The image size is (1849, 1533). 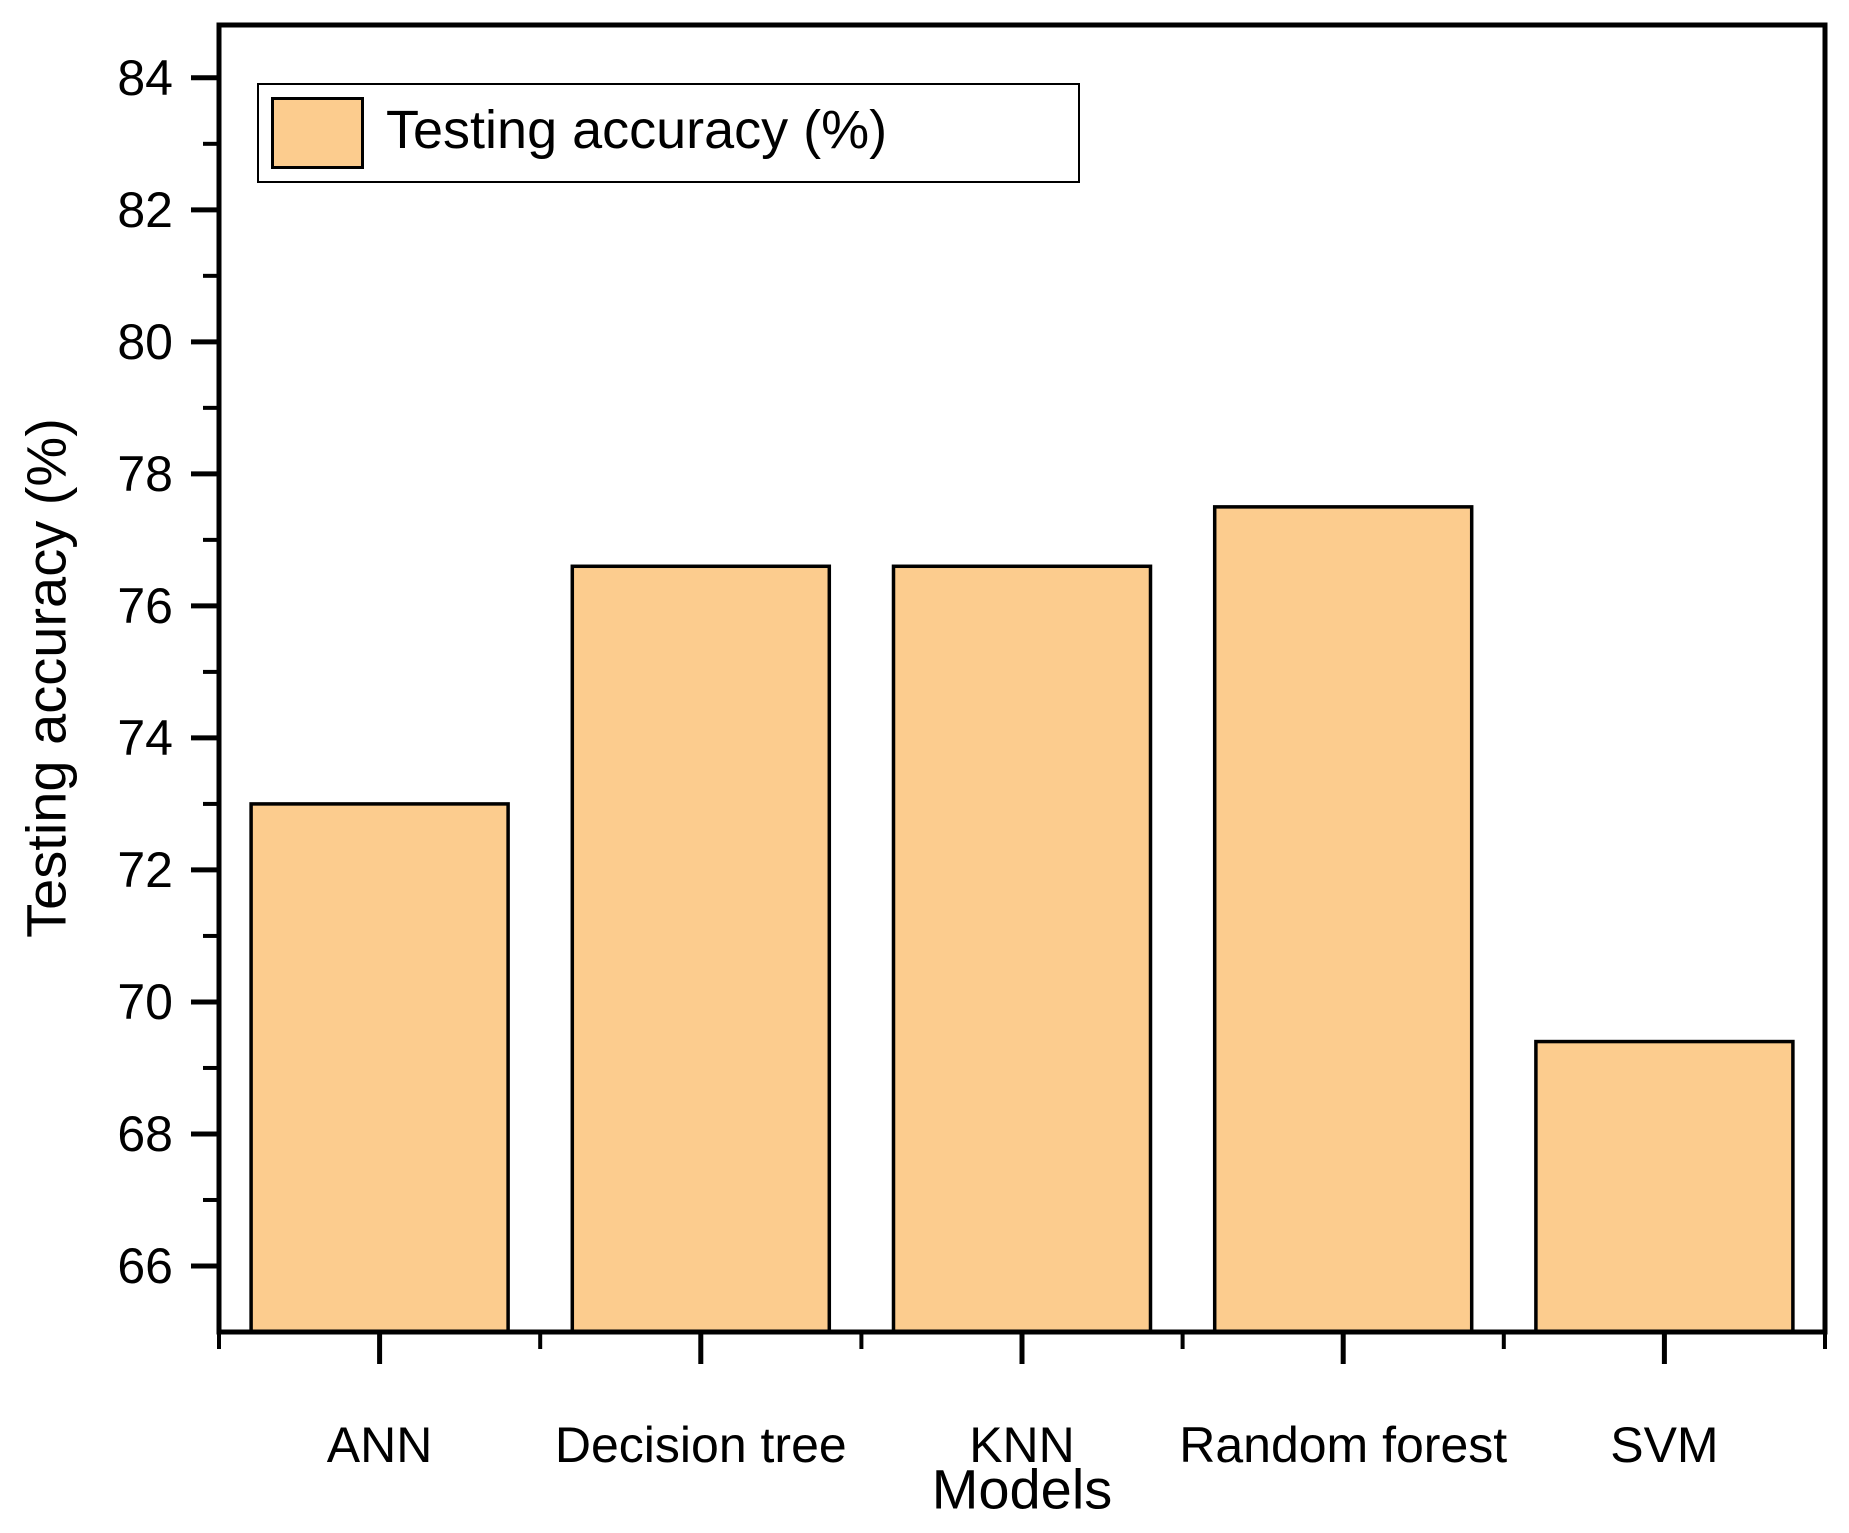 I want to click on x-axis-title: Models, so click(x=1022, y=1489).